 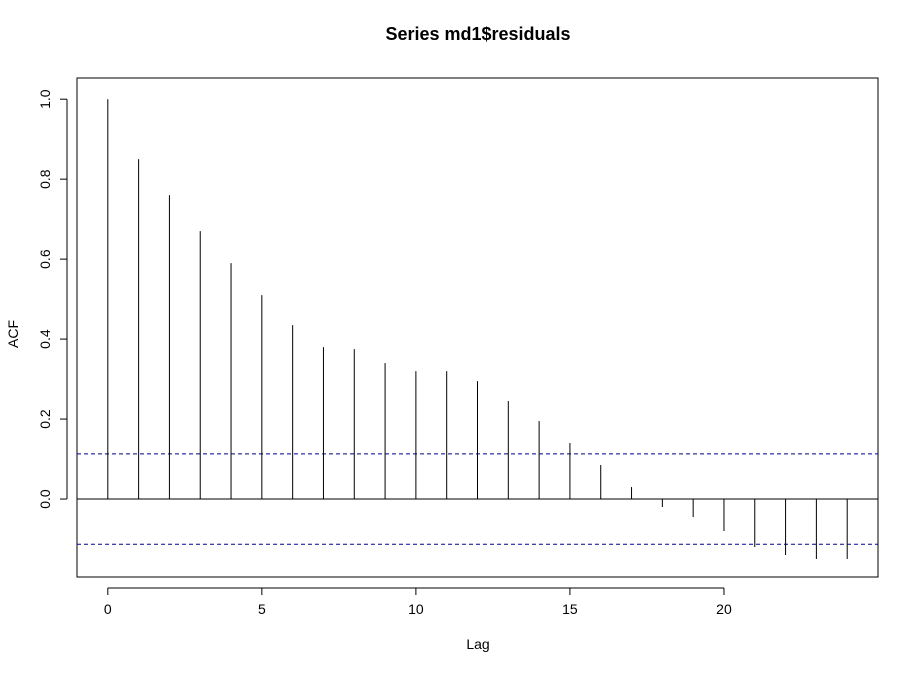 I want to click on y-tick-label-1: 0.2, so click(x=45, y=419).